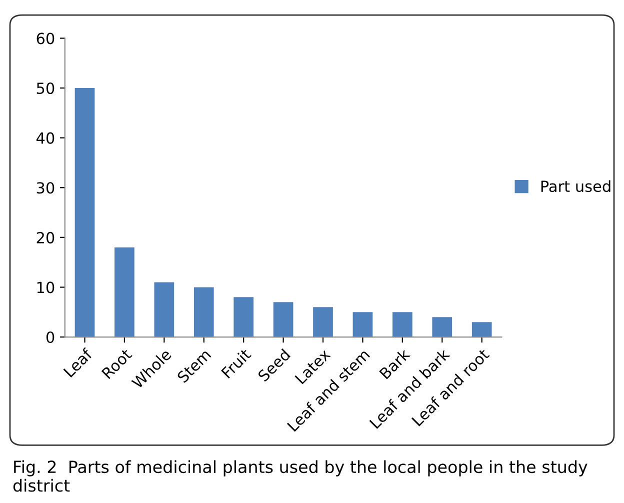 This screenshot has width=624, height=503. Describe the element at coordinates (575, 186) in the screenshot. I see `legend-label: Part used` at that location.